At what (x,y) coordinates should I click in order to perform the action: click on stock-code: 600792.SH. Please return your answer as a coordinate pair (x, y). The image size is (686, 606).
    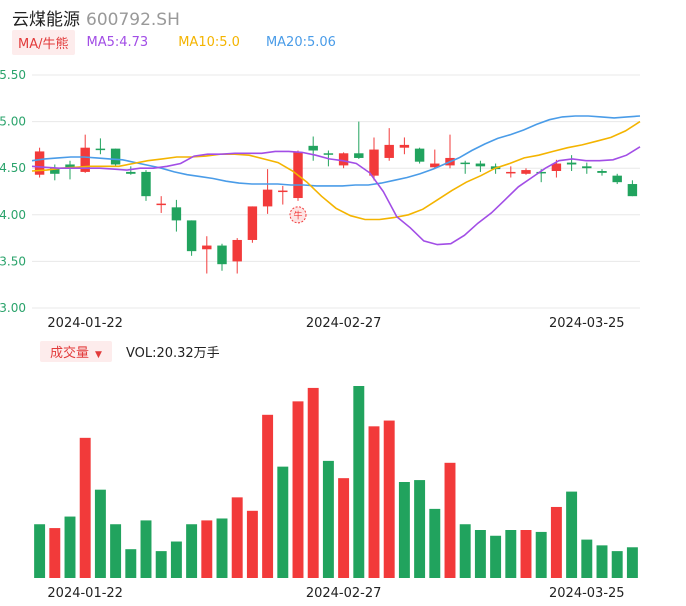
    Looking at the image, I should click on (133, 20).